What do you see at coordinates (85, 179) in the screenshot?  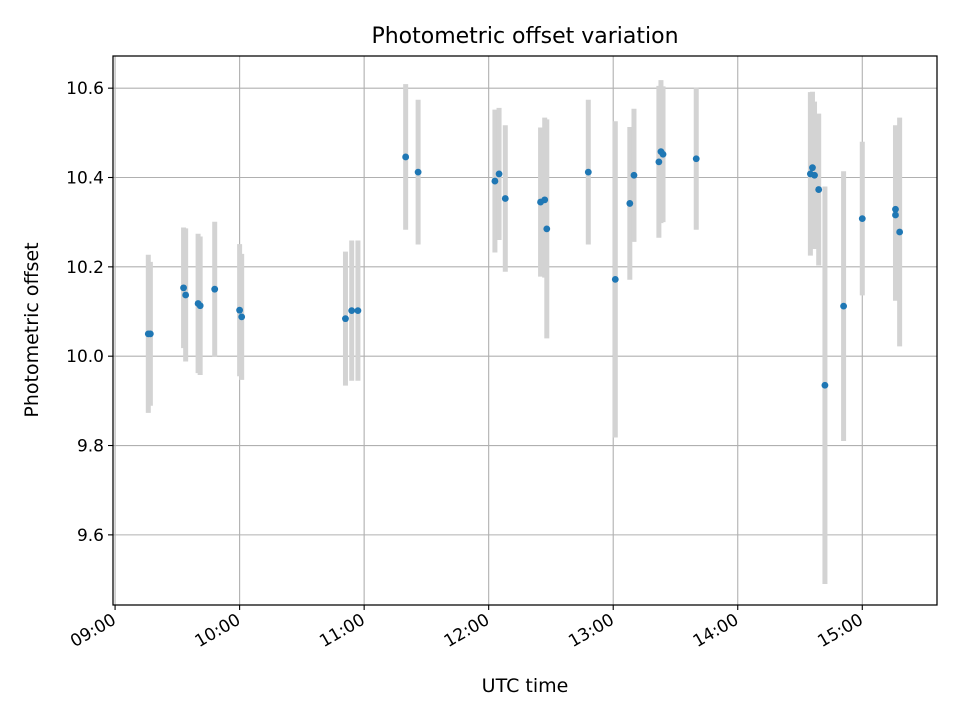 I see `y-tick-label: 10.4` at bounding box center [85, 179].